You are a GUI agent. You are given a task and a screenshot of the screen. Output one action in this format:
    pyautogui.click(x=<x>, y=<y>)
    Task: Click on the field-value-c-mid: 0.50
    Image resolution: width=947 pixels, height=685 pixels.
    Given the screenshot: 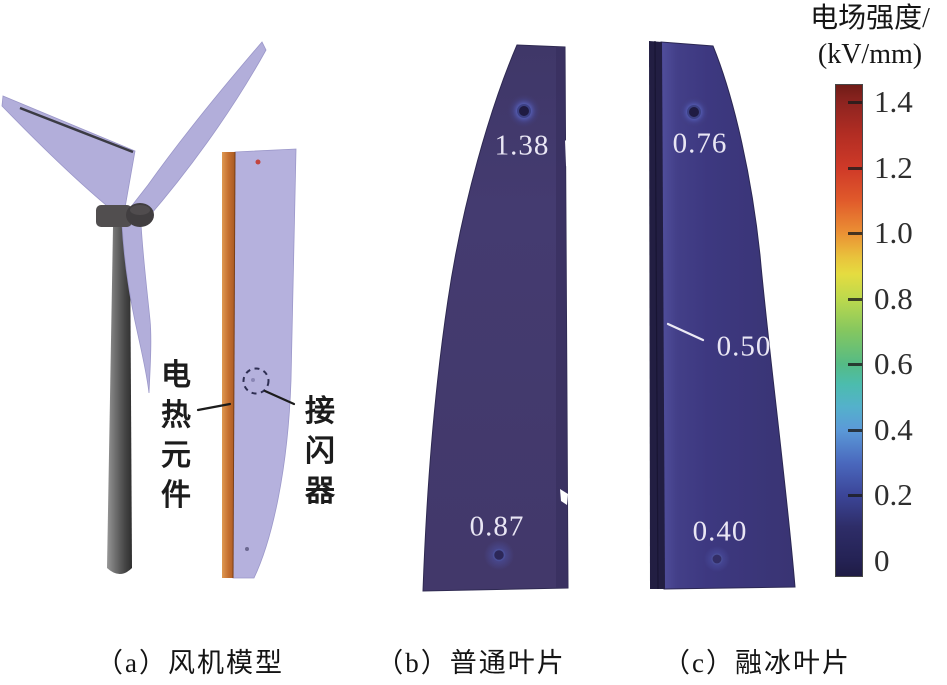 What is the action you would take?
    pyautogui.click(x=744, y=346)
    